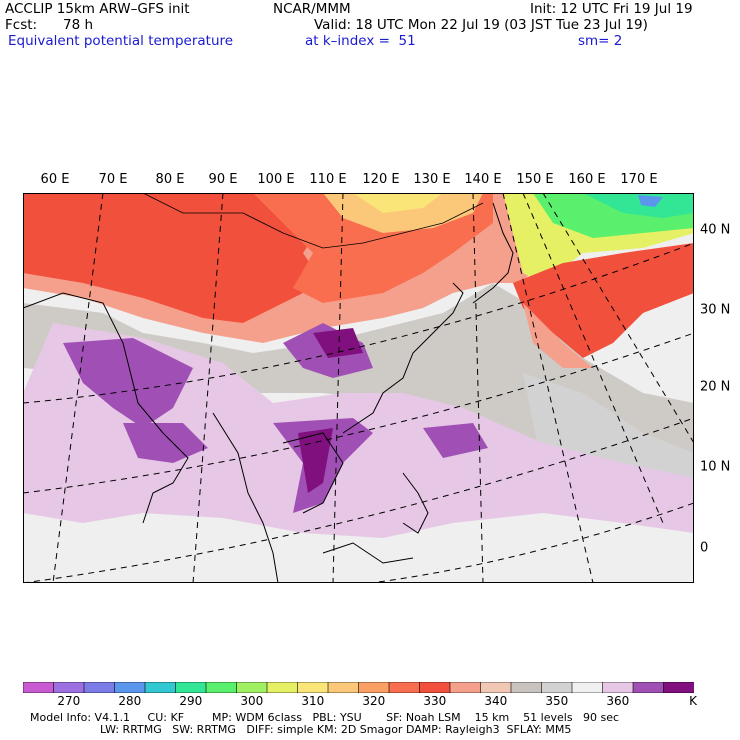 This screenshot has width=740, height=740. Describe the element at coordinates (715, 310) in the screenshot. I see `lat-label-30n: 30 N` at that location.